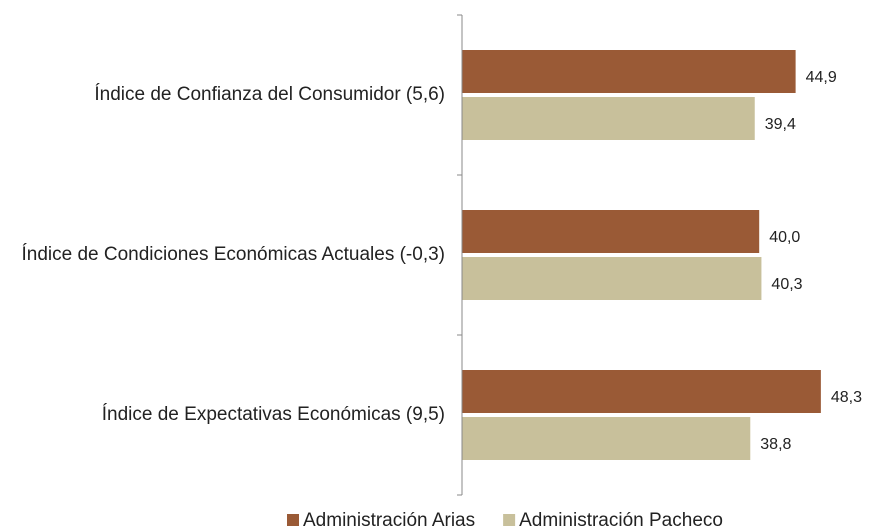 The image size is (879, 532). Describe the element at coordinates (846, 397) in the screenshot. I see `value-label: 48,3` at that location.